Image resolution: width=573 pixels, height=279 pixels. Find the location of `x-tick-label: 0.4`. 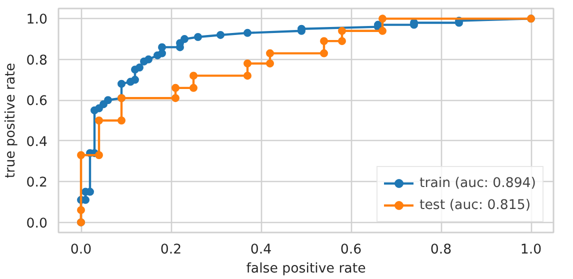

x-tick-label: 0.4 is located at coordinates (261, 250).